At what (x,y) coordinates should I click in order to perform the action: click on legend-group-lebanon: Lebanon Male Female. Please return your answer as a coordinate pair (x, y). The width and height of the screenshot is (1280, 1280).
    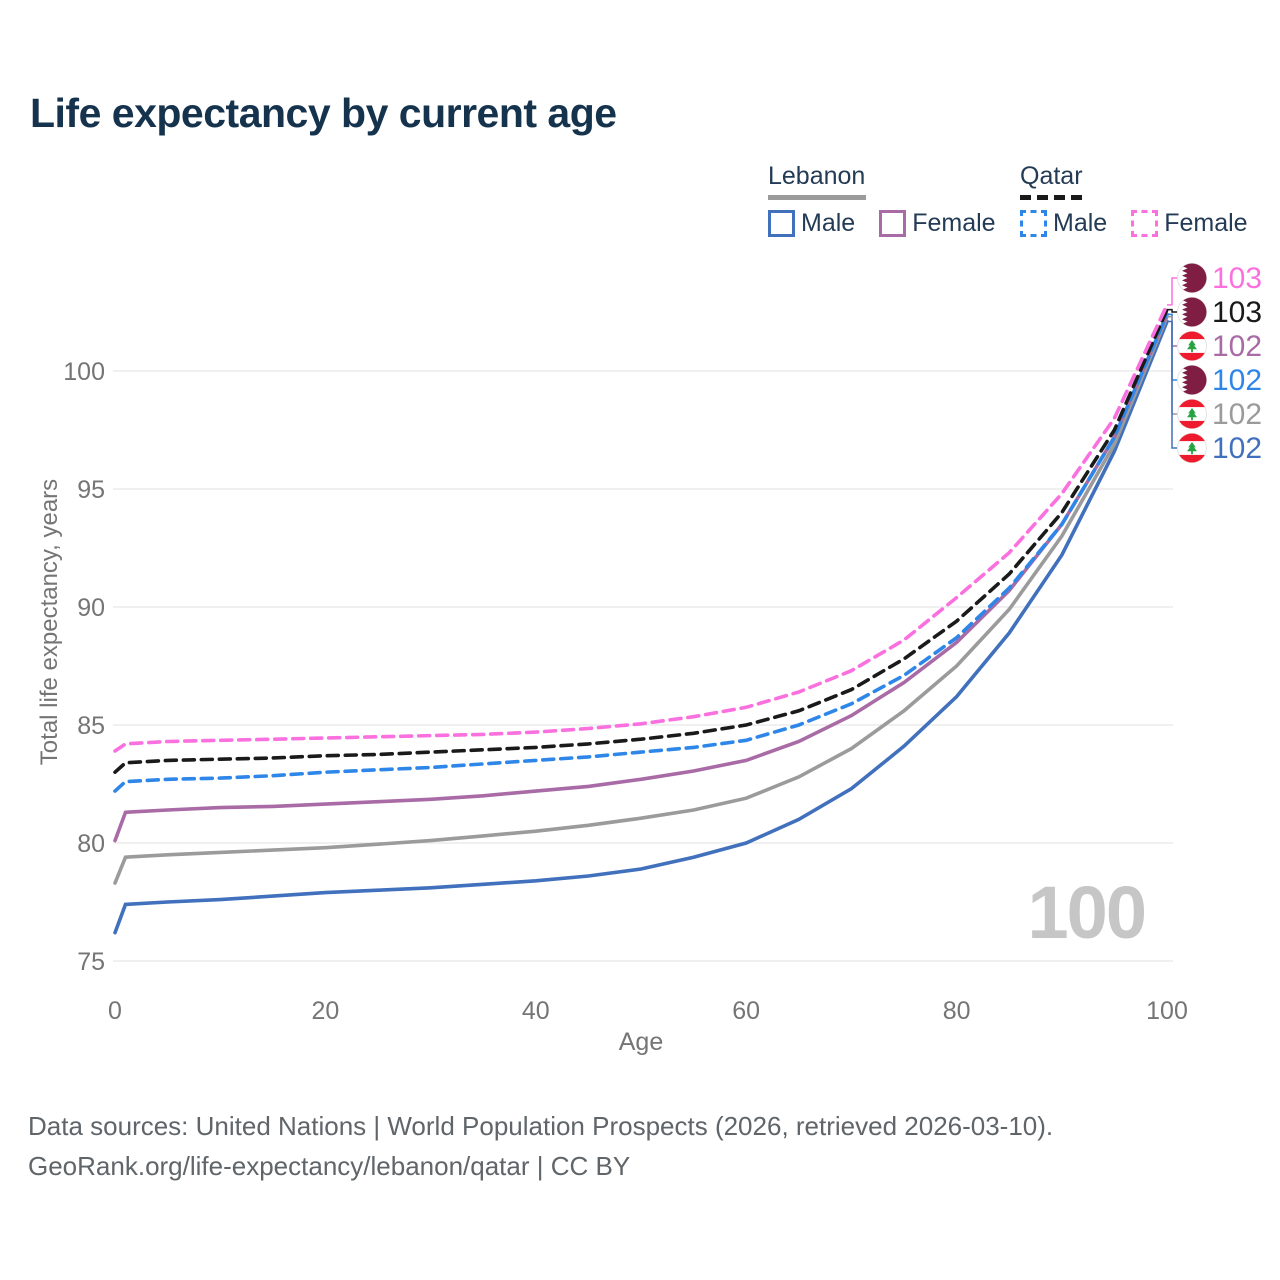
    Looking at the image, I should click on (882, 200).